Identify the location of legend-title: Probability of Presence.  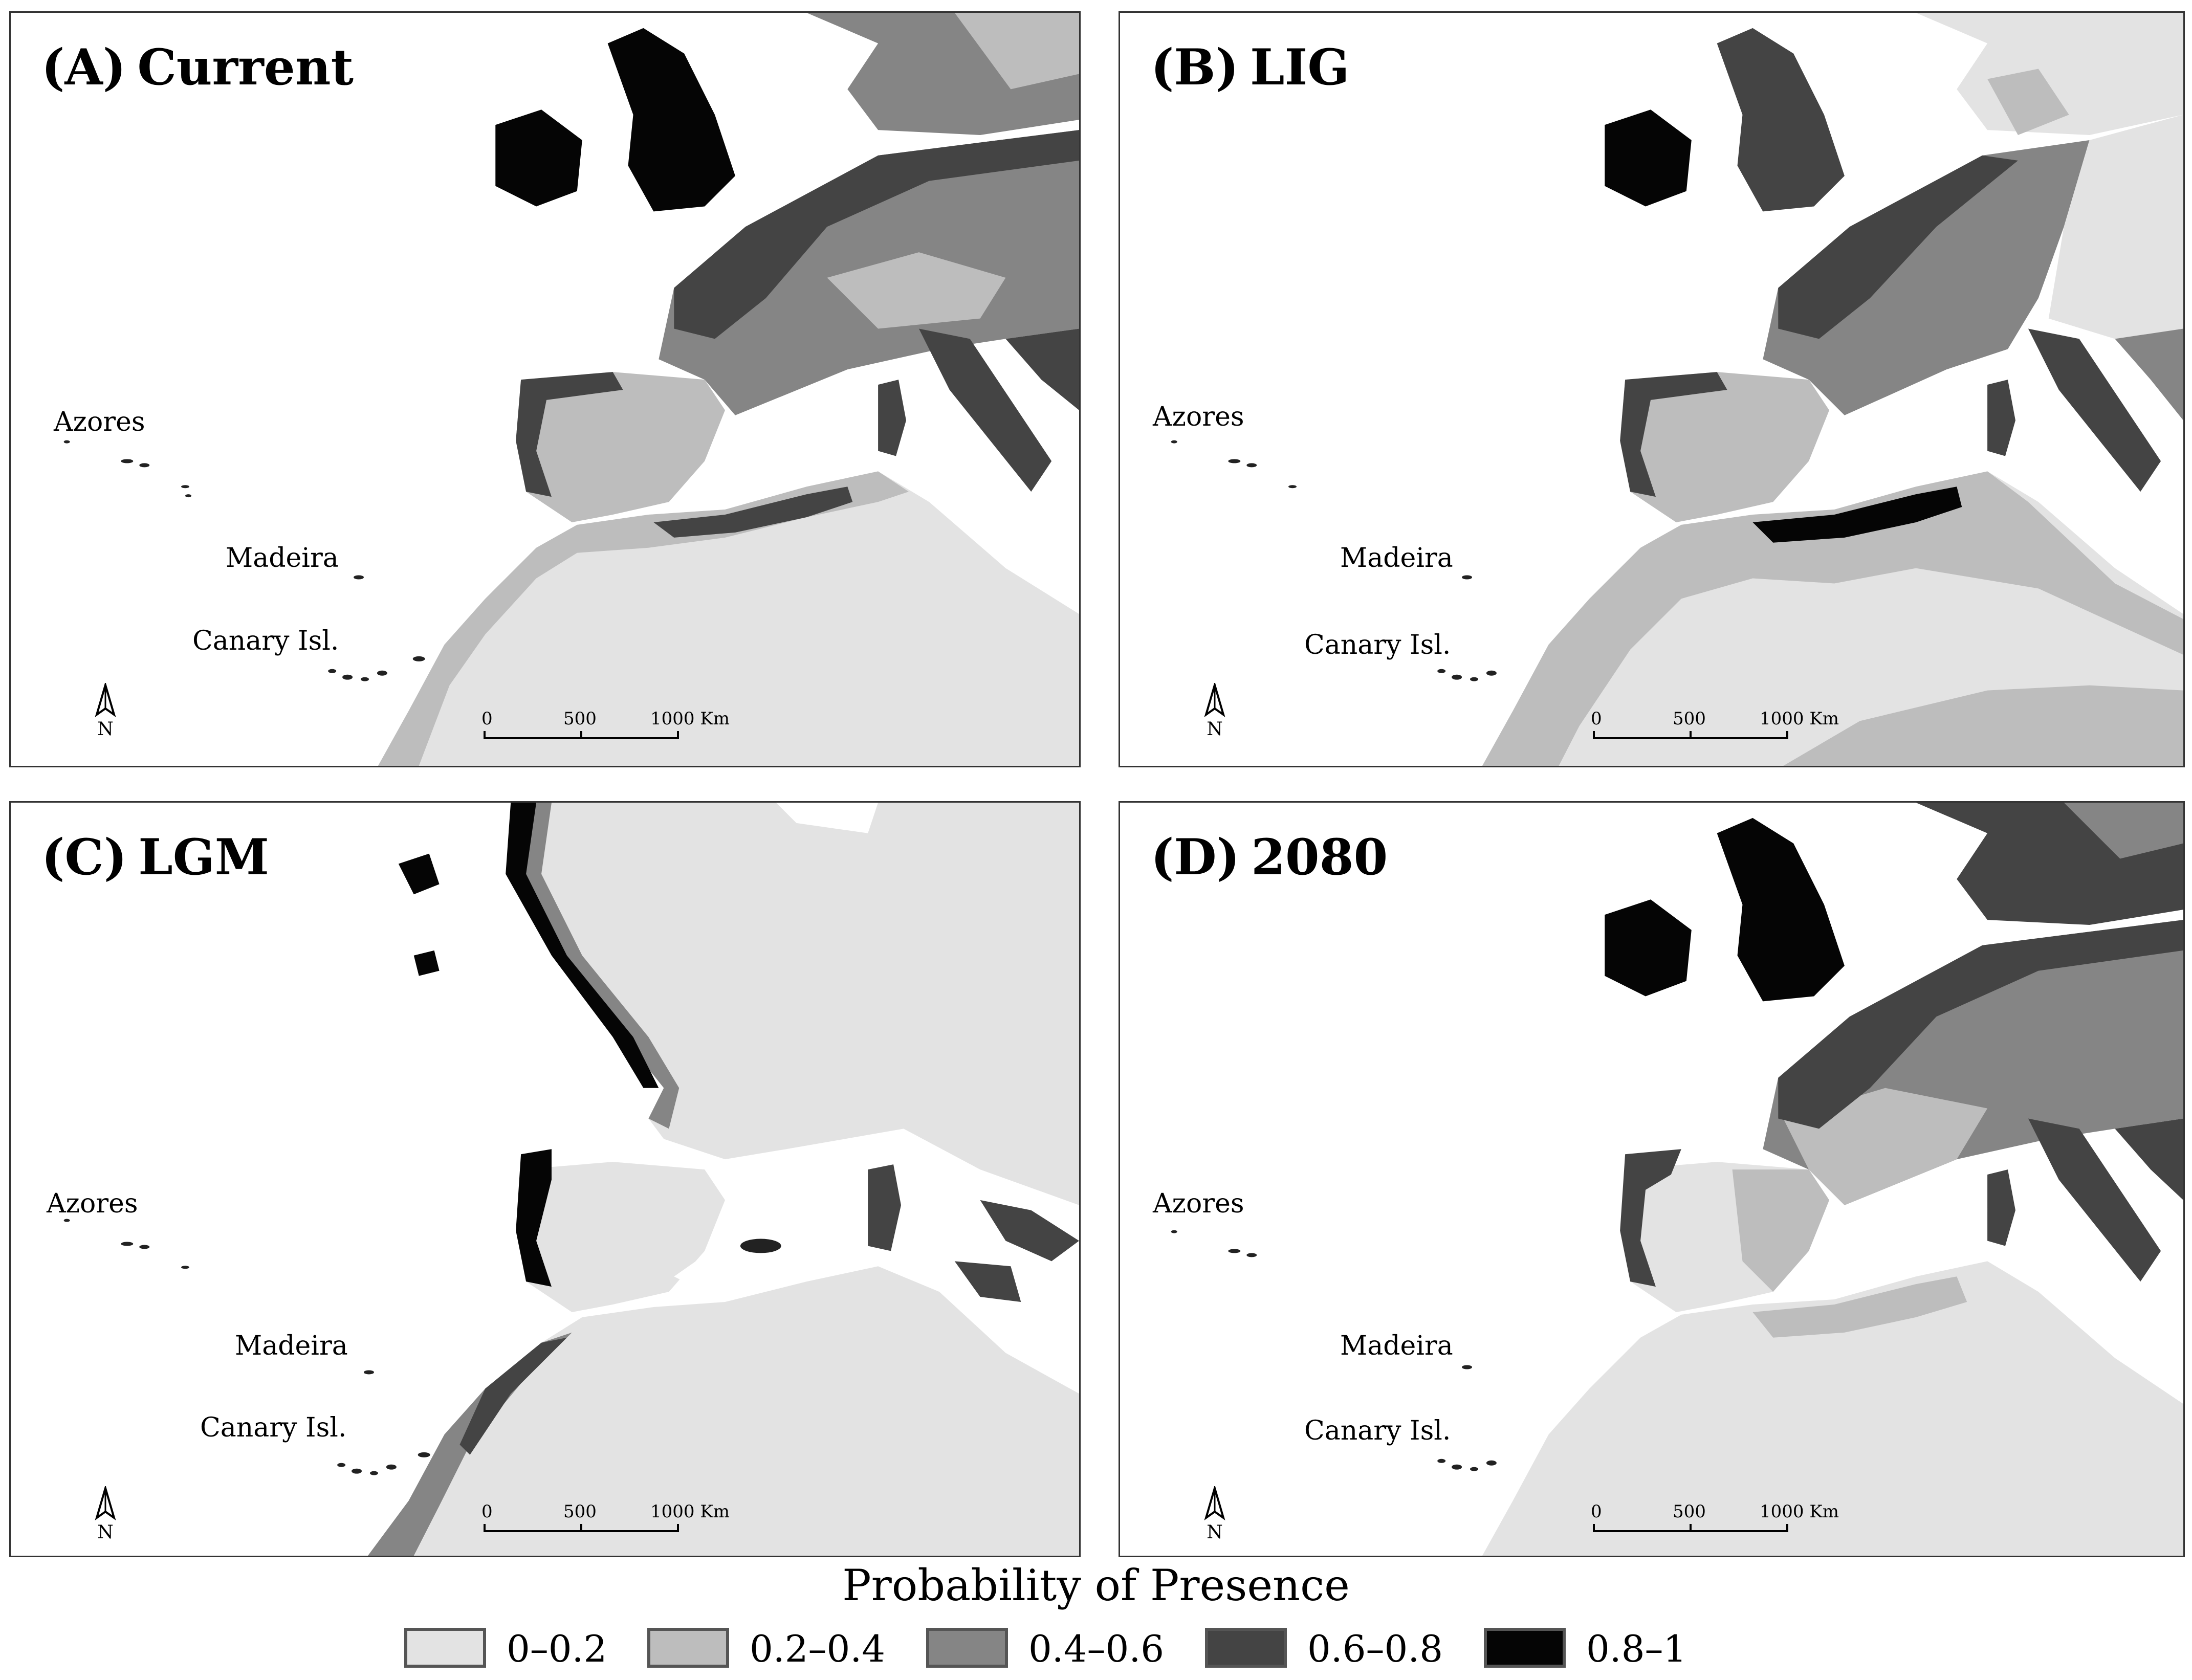
(1096, 1585).